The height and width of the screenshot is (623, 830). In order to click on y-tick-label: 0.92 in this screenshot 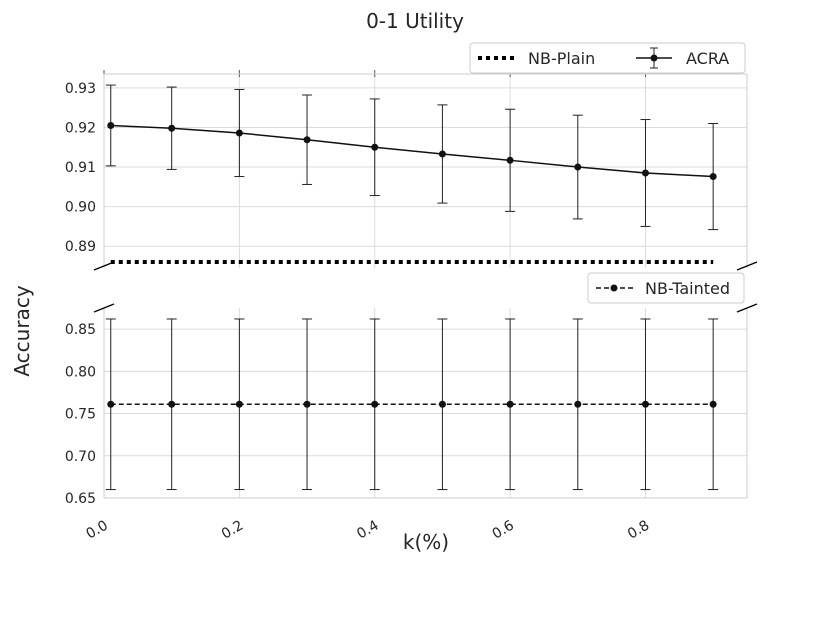, I will do `click(80, 128)`.